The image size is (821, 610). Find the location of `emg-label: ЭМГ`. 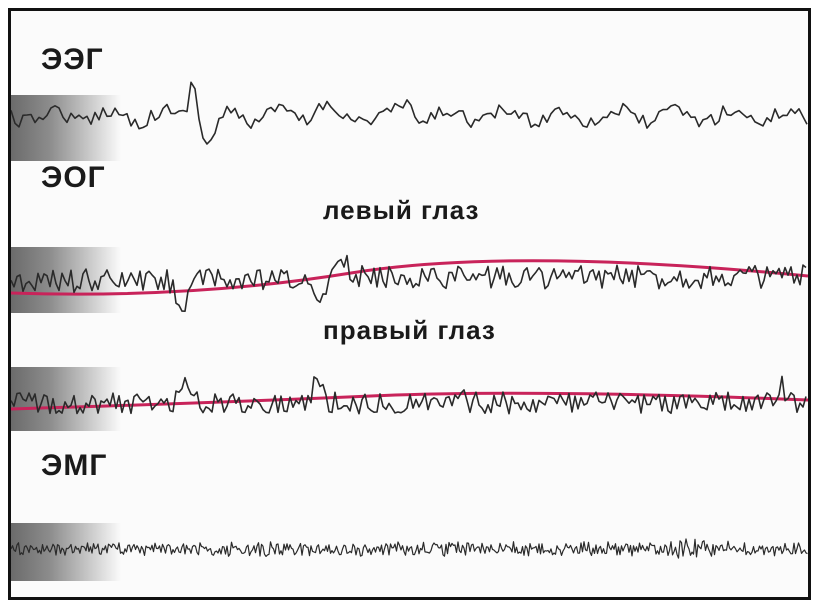

emg-label: ЭМГ is located at coordinates (74, 465).